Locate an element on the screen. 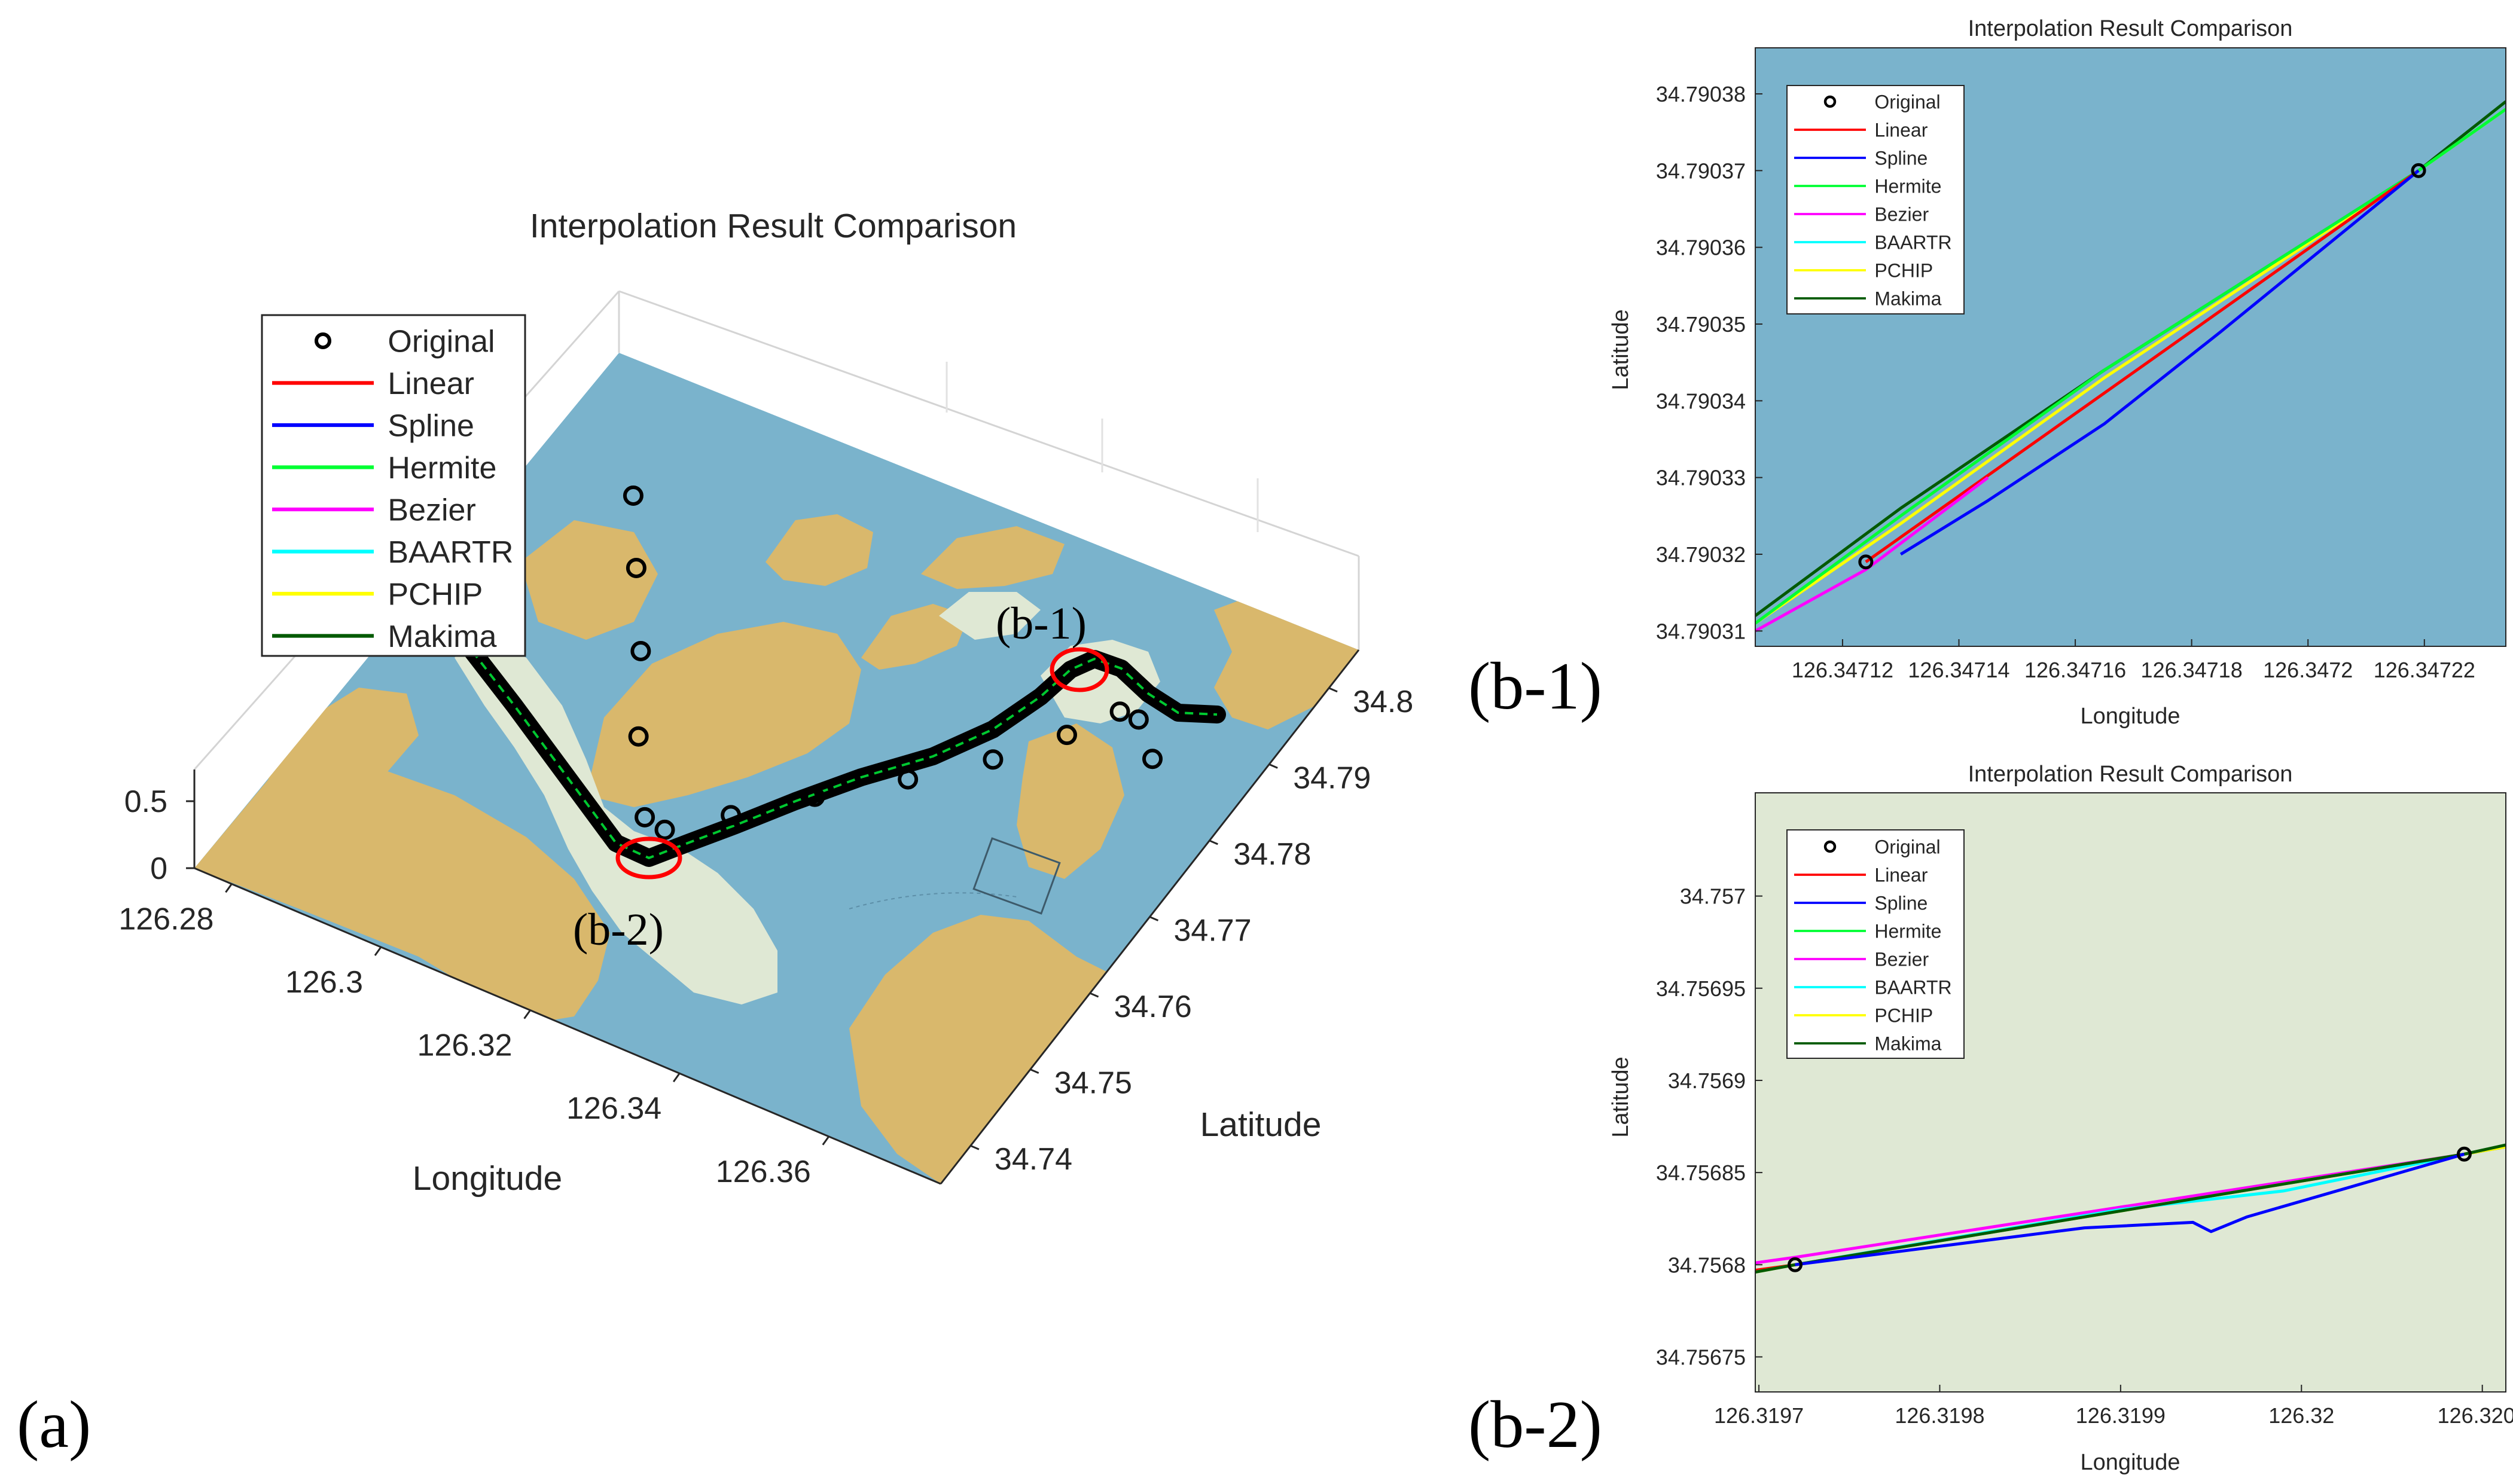 This screenshot has width=2513, height=1484. xtick-label: 126.3199 is located at coordinates (2121, 1415).